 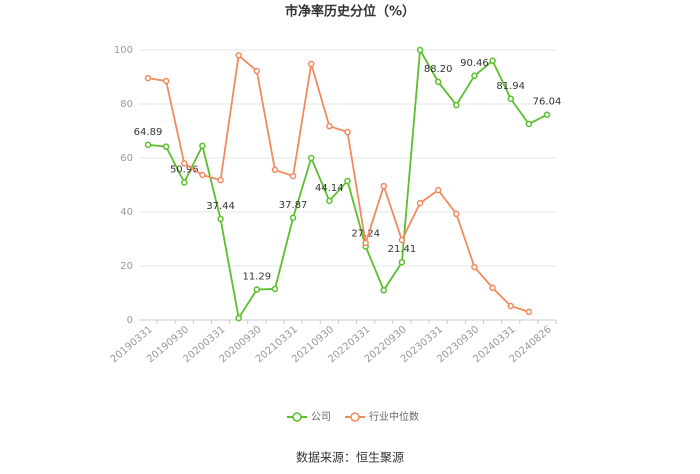 I want to click on legend-item: 公司, so click(x=309, y=417).